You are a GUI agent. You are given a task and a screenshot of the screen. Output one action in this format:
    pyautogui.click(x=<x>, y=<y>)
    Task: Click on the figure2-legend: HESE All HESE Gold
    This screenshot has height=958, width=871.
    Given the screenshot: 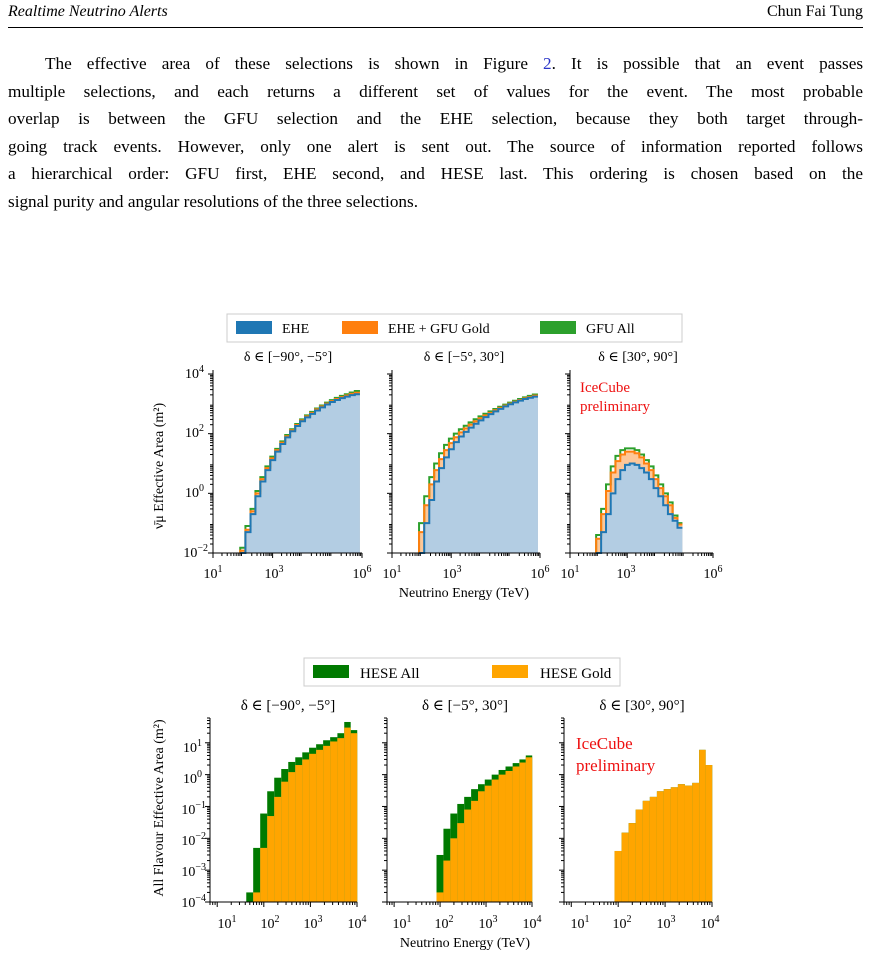 What is the action you would take?
    pyautogui.click(x=462, y=672)
    